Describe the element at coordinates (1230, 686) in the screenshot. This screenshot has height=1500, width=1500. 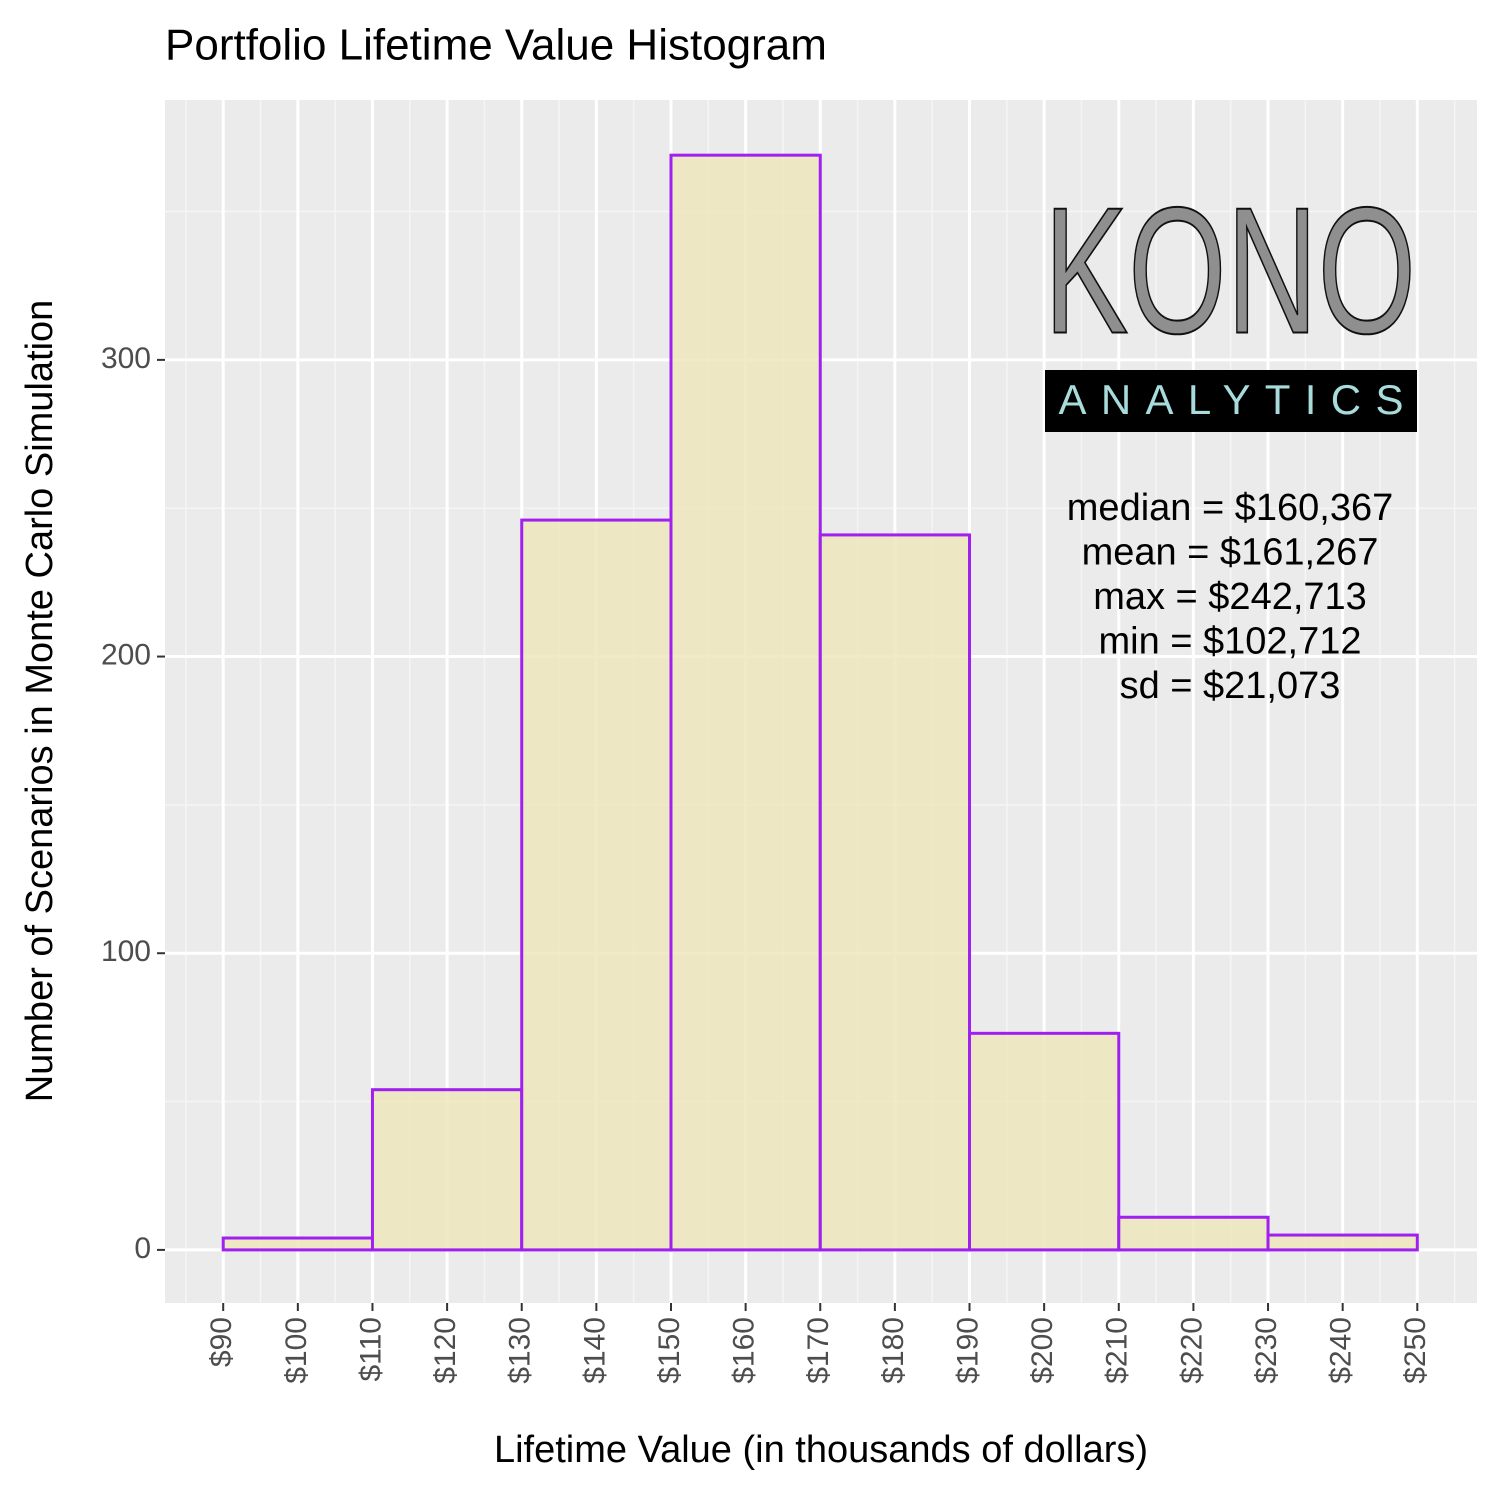
I see `stat-annotation: sd = $21,073` at that location.